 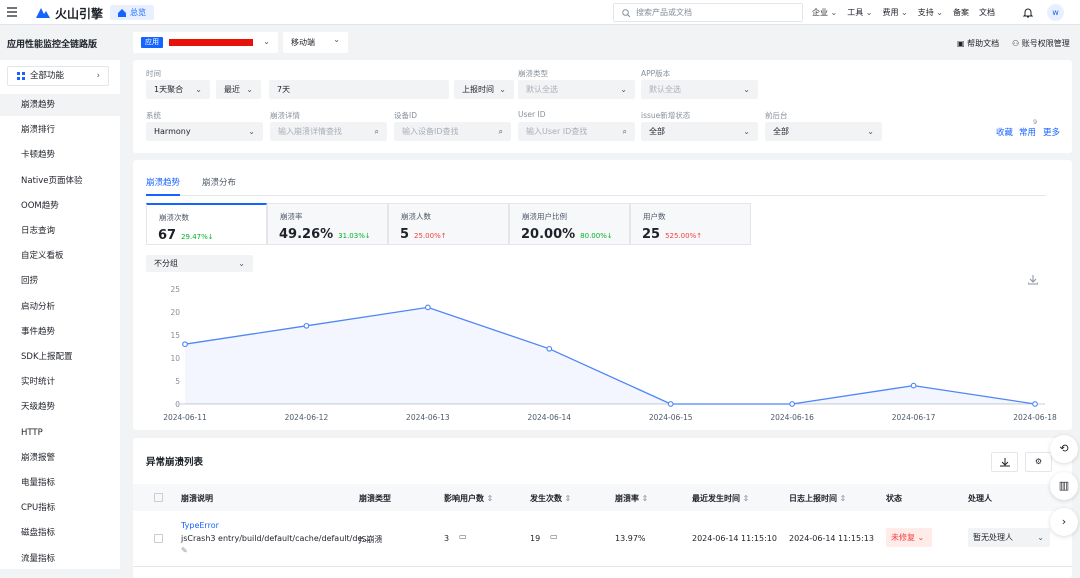 What do you see at coordinates (468, 498) in the screenshot?
I see `column-header: 影响用户数 ⇕` at bounding box center [468, 498].